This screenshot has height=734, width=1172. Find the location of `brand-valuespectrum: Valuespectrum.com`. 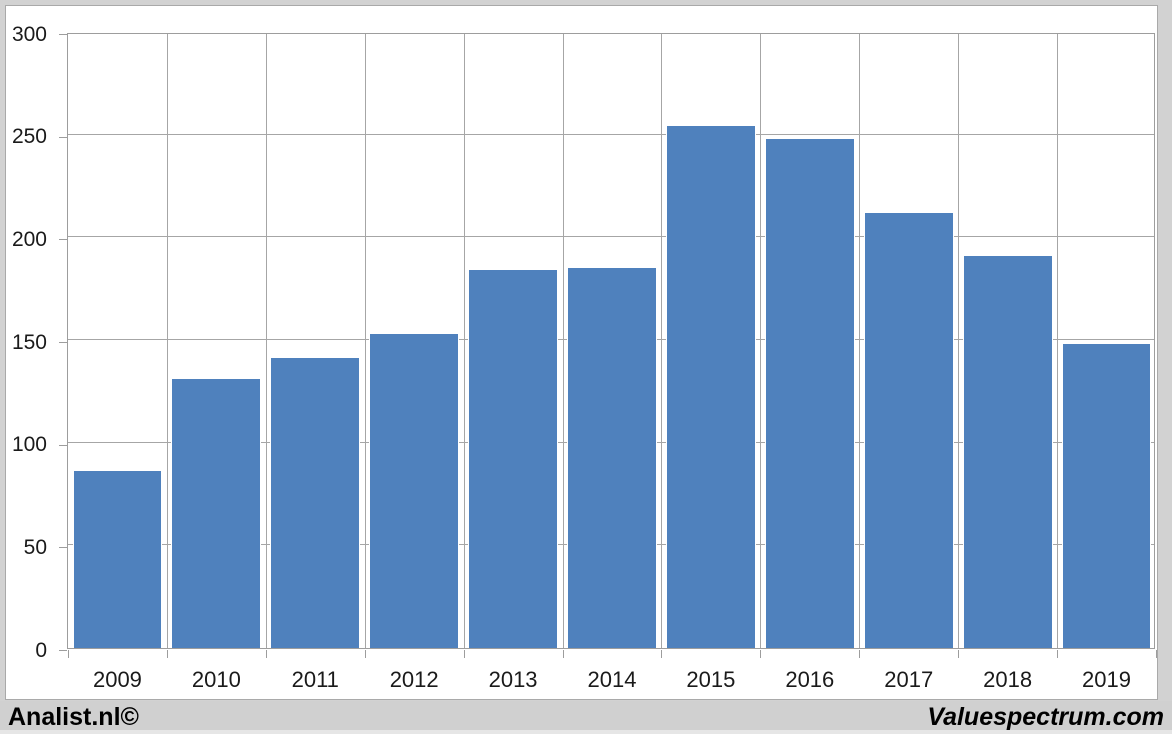

brand-valuespectrum: Valuespectrum.com is located at coordinates (1045, 717).